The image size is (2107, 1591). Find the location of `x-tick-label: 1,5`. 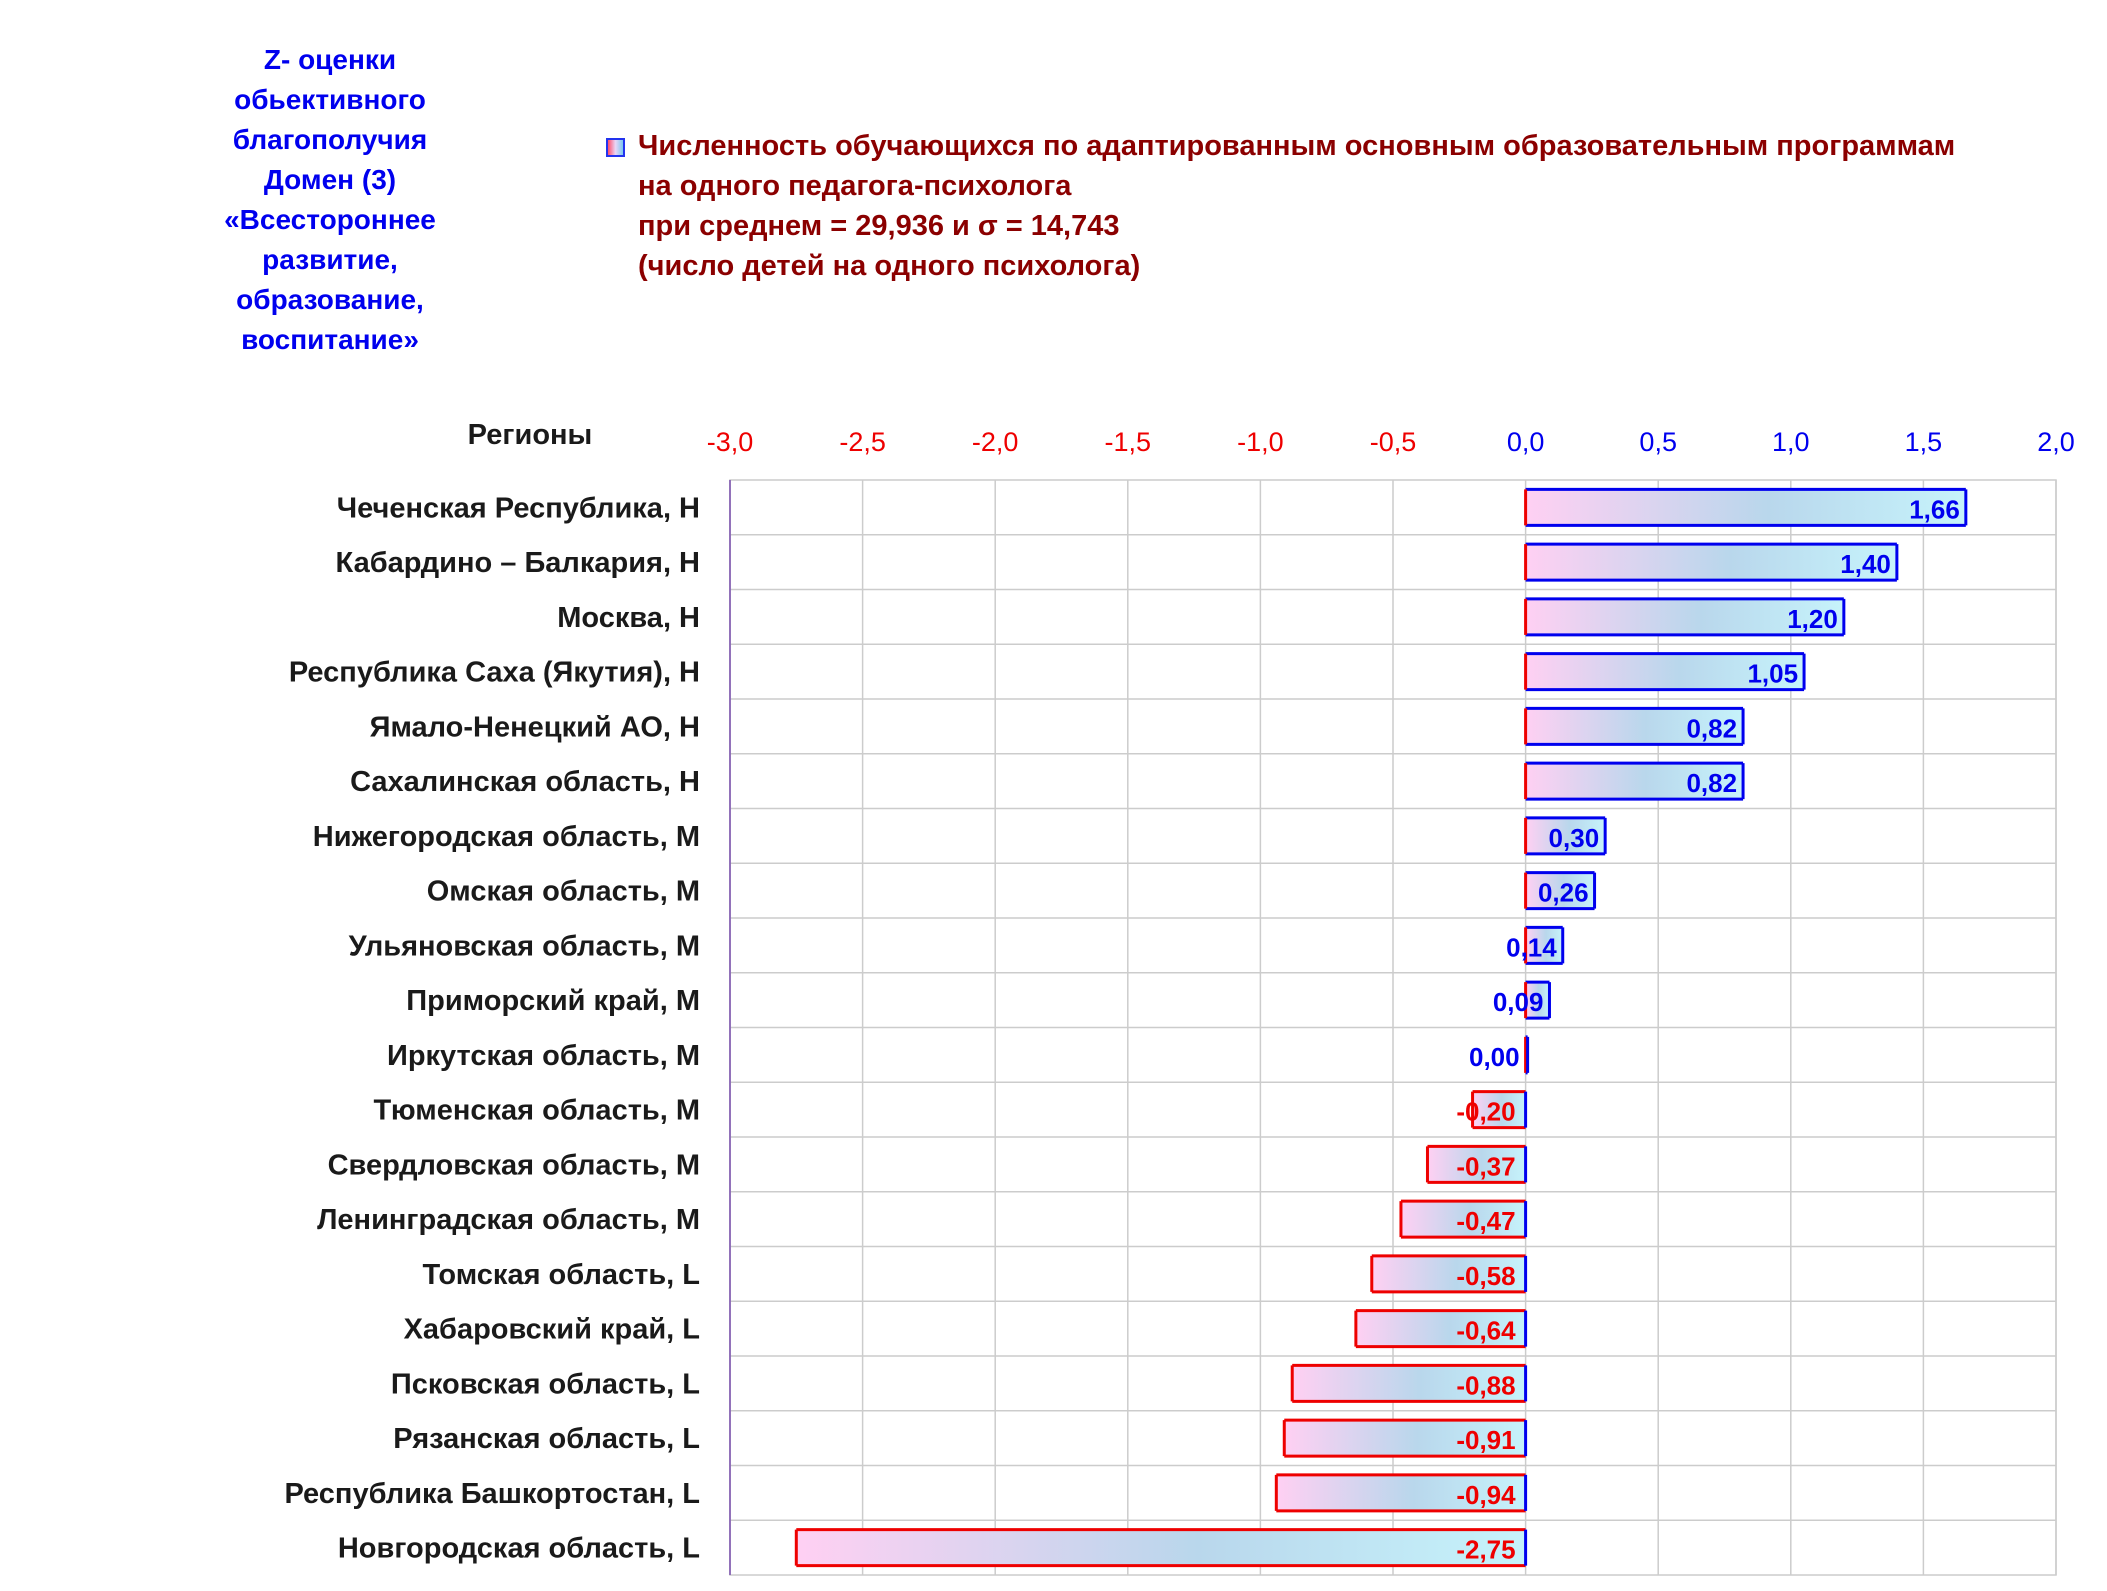

x-tick-label: 1,5 is located at coordinates (1924, 442).